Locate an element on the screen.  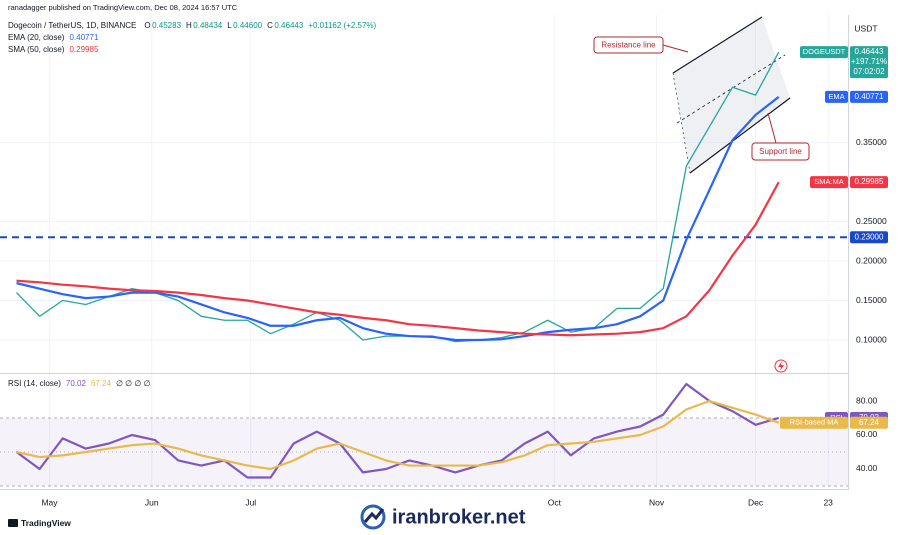
y-tick-label: 0.15000 is located at coordinates (871, 300).